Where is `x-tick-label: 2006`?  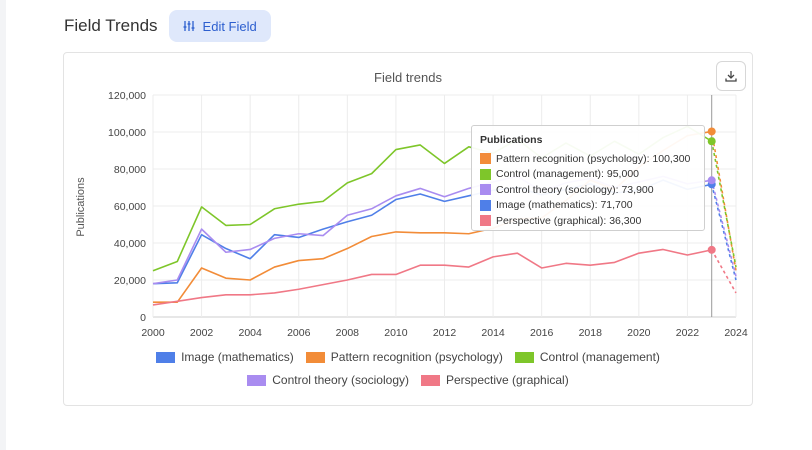
x-tick-label: 2006 is located at coordinates (299, 333).